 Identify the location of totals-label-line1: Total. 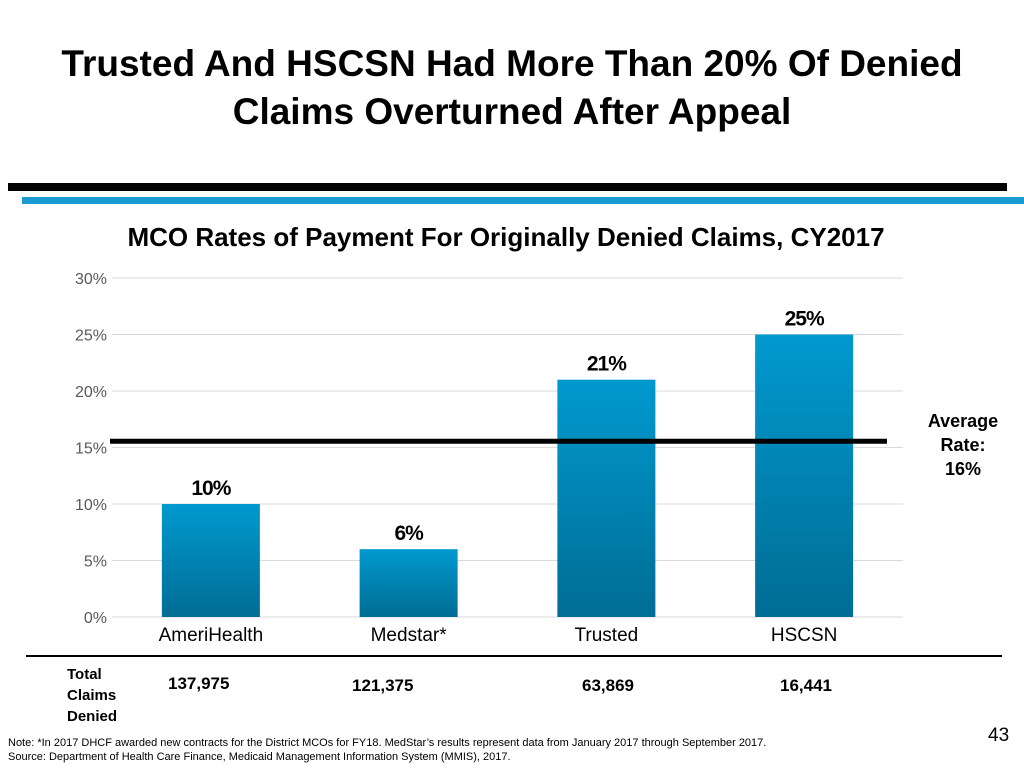
(84, 674).